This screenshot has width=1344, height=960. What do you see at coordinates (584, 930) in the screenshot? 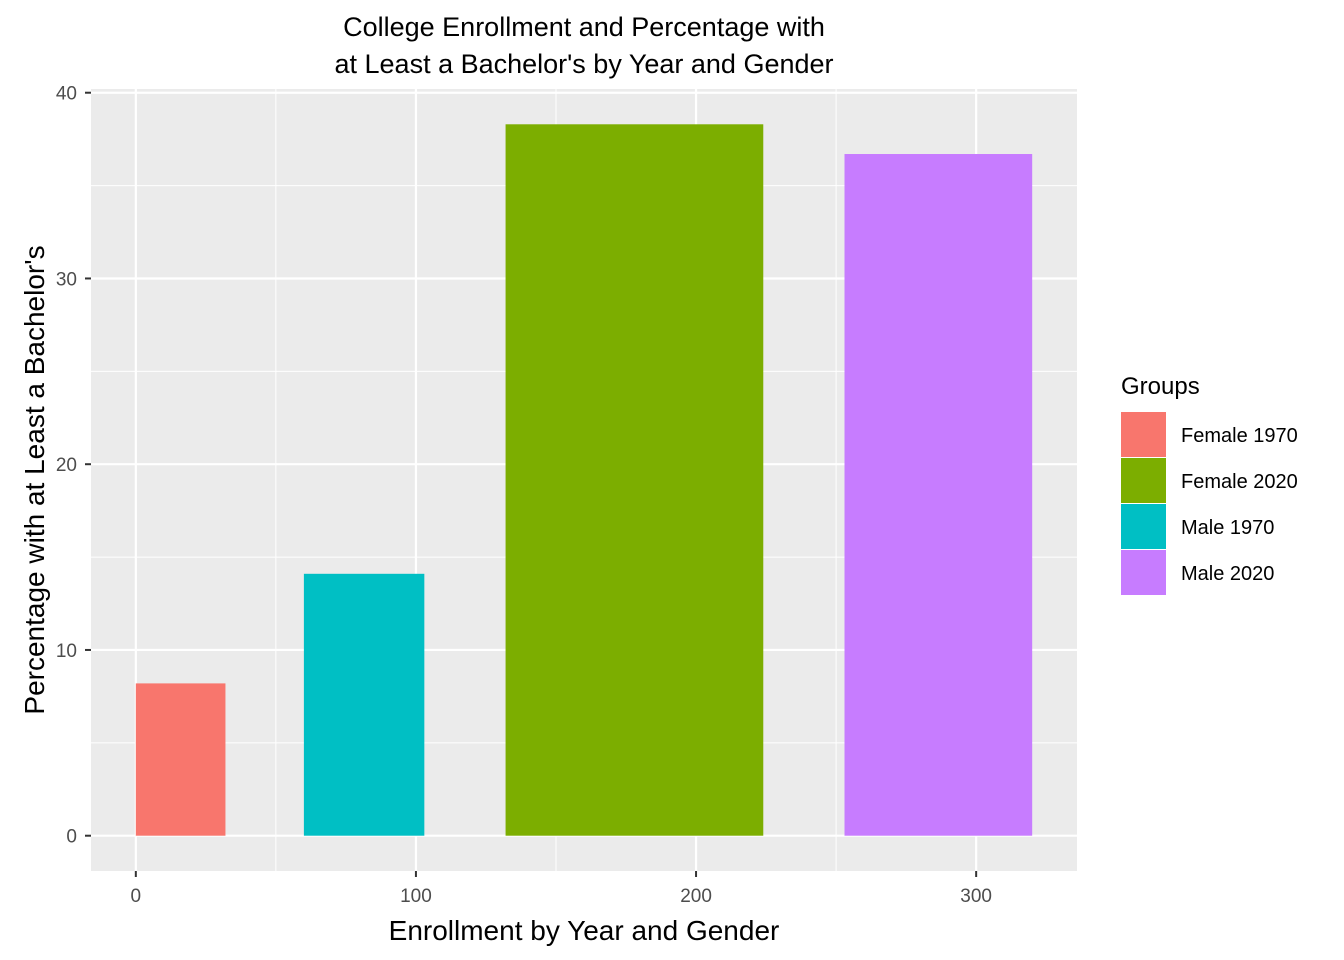
I see `x-axis-title: Enrollment by Year and Gender` at bounding box center [584, 930].